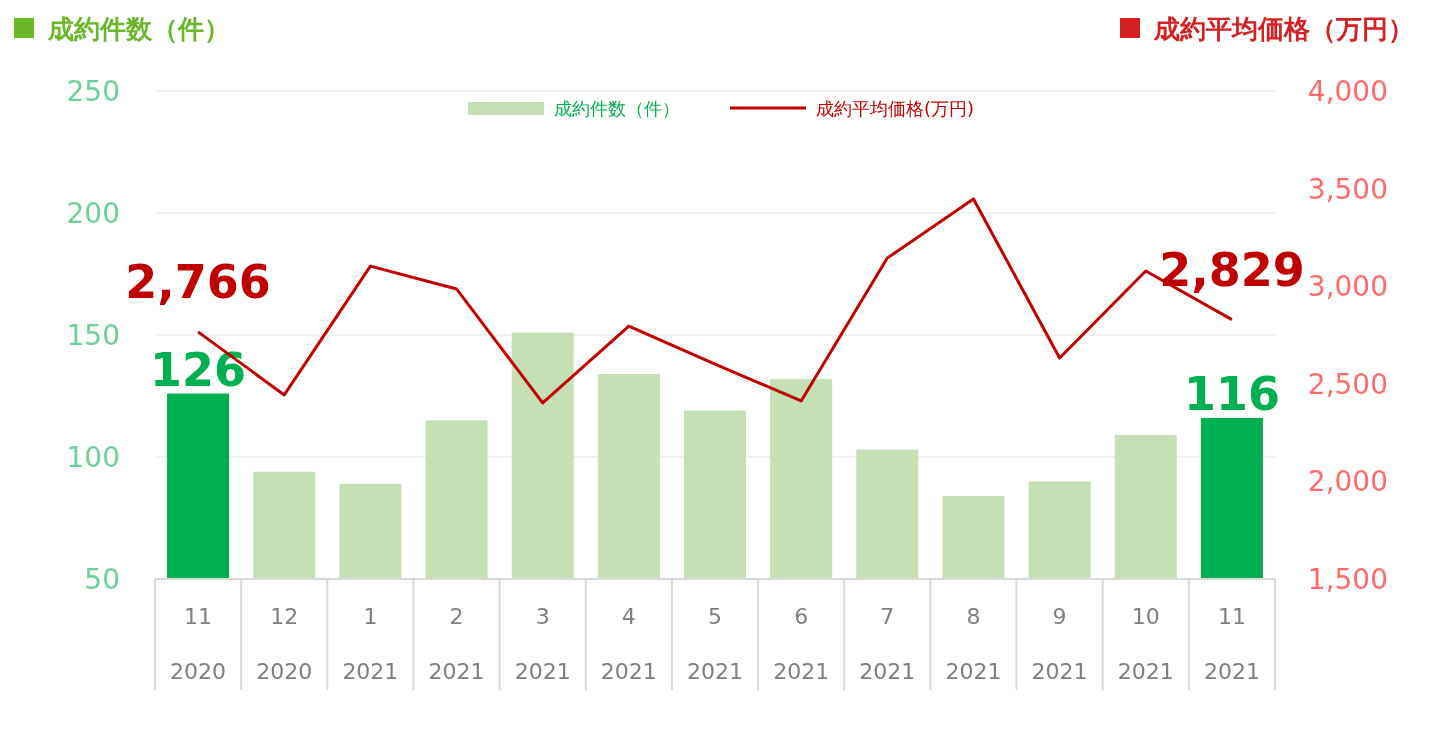 The width and height of the screenshot is (1440, 738). Describe the element at coordinates (1347, 579) in the screenshot. I see `y2-tick-label: 1,500` at that location.